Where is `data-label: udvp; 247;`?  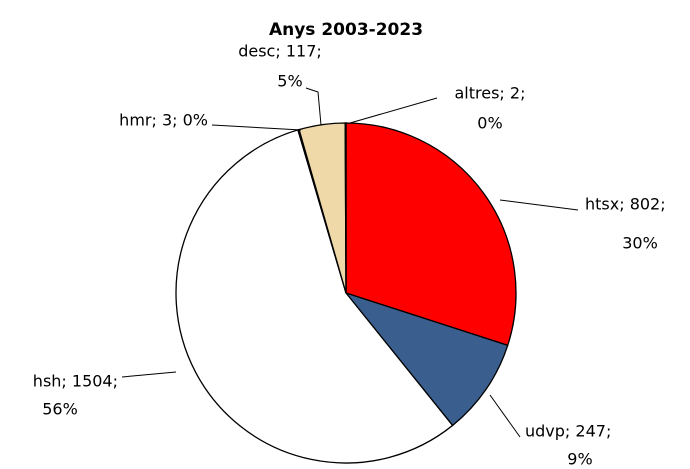 data-label: udvp; 247; is located at coordinates (568, 431).